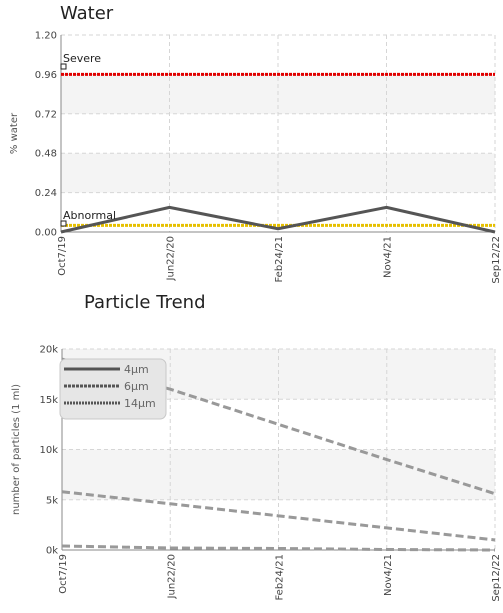 The image size is (503, 613). I want to click on part-y-tick-label: 0k, so click(52, 551).